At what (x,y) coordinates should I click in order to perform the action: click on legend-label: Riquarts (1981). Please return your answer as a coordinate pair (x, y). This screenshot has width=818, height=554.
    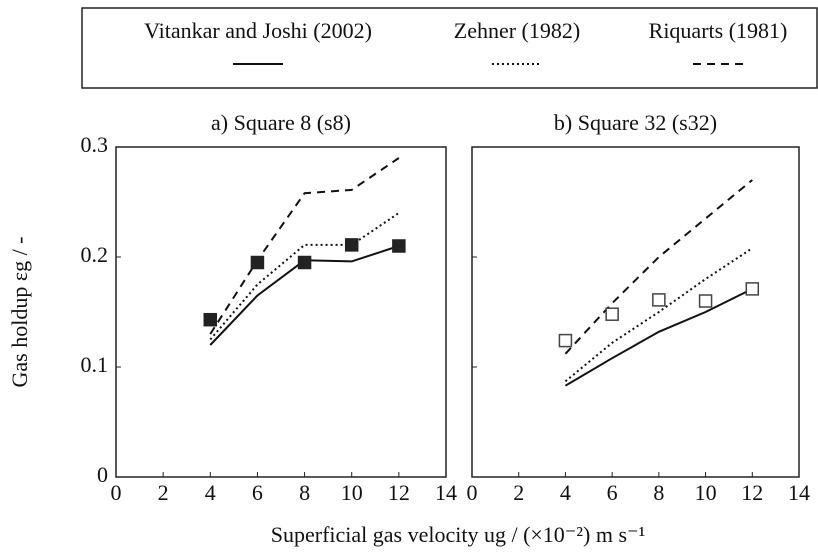
    Looking at the image, I should click on (718, 30).